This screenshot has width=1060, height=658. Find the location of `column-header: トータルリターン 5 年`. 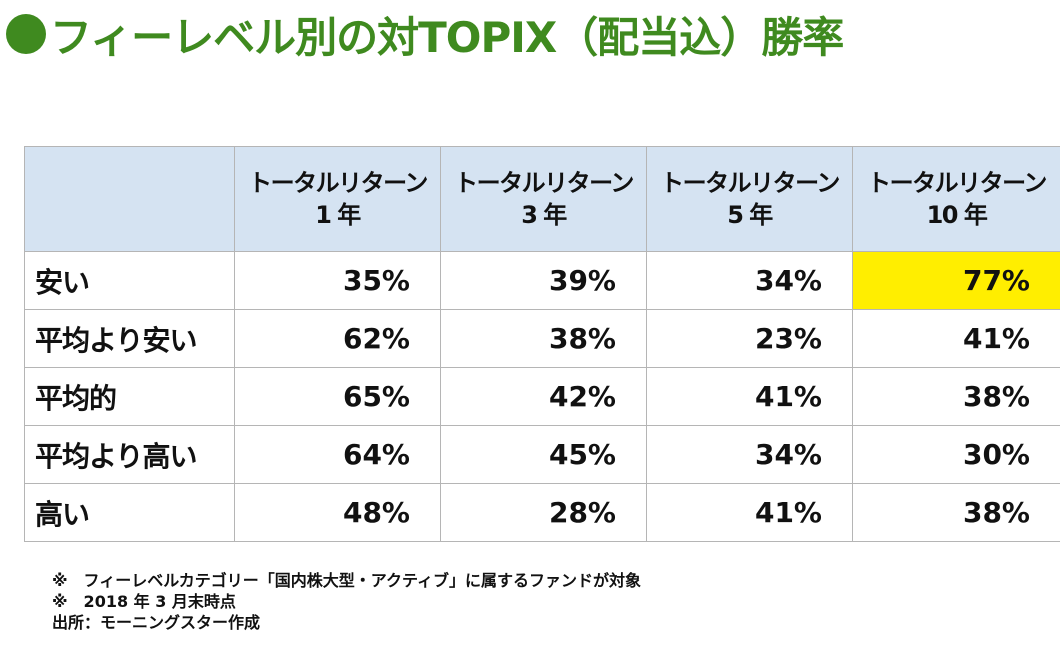

column-header: トータルリターン 5 年 is located at coordinates (749, 199).